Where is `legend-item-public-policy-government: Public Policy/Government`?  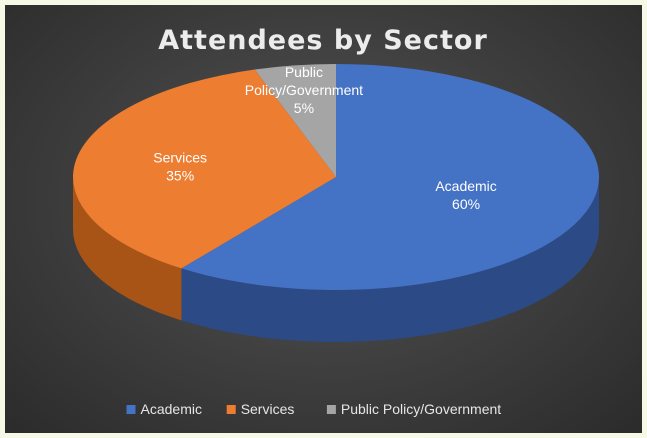
legend-item-public-policy-government: Public Policy/Government is located at coordinates (413, 409).